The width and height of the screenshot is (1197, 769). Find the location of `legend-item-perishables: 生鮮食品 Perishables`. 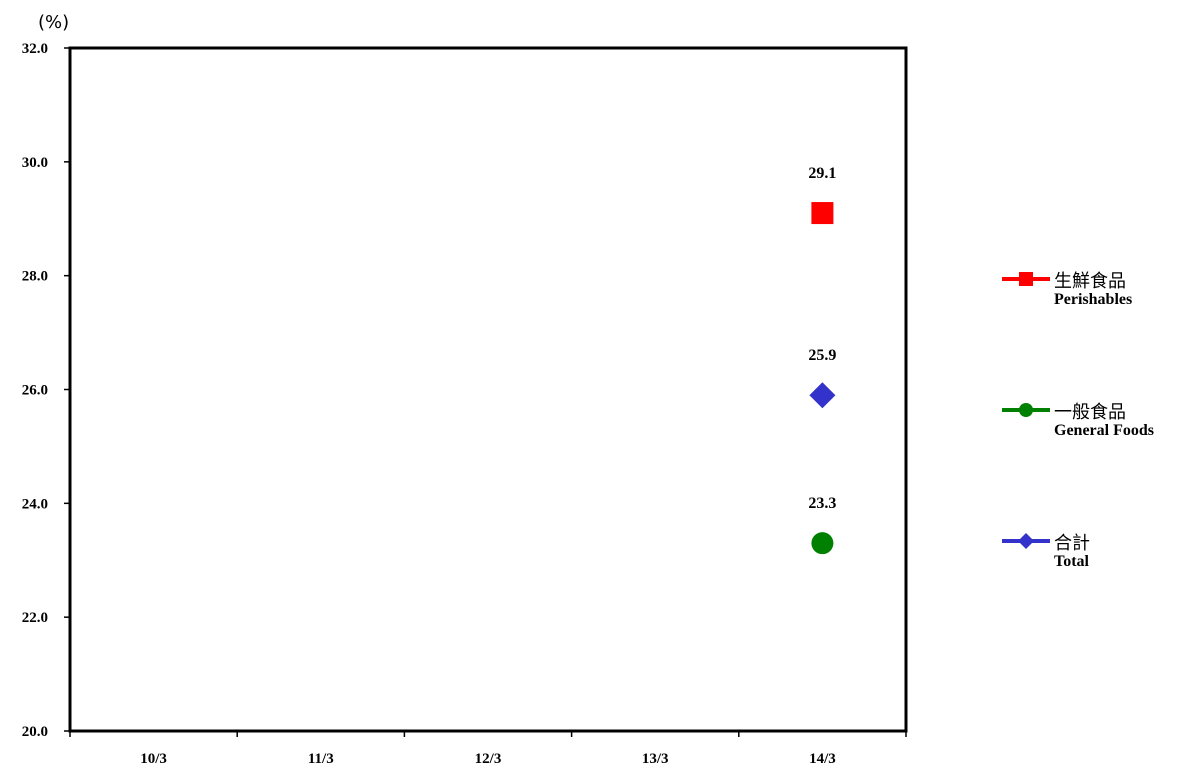

legend-item-perishables: 生鮮食品 Perishables is located at coordinates (1095, 292).